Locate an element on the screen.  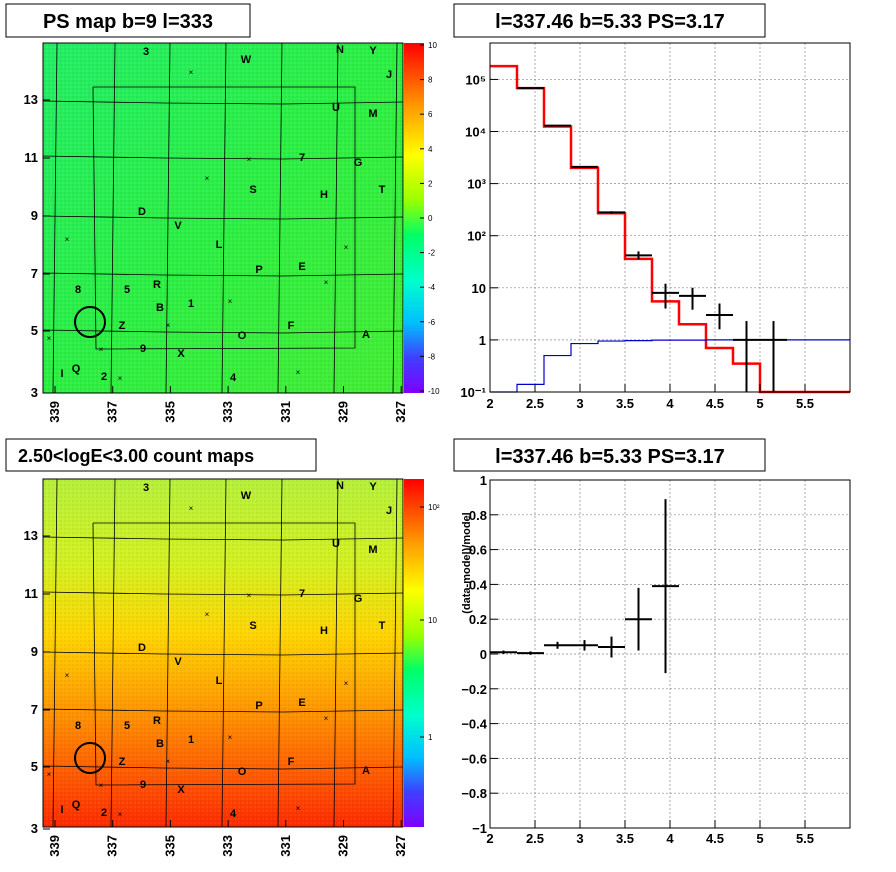
residual-y-axis-label: (data-model)/model is located at coordinates (467, 562).